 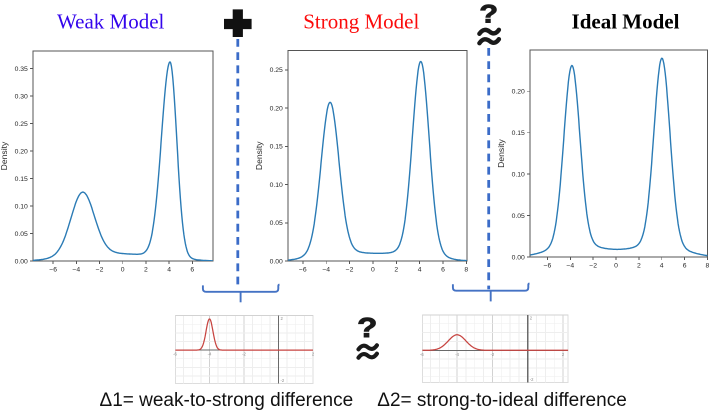 I want to click on svg-text: Δ1= weak-to-strong difference, so click(x=227, y=400).